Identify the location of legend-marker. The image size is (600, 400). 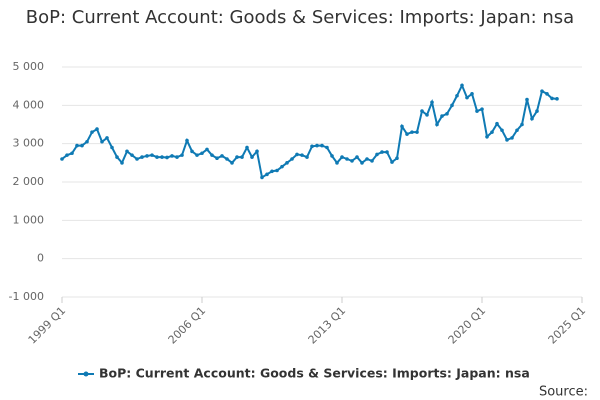
(86, 374).